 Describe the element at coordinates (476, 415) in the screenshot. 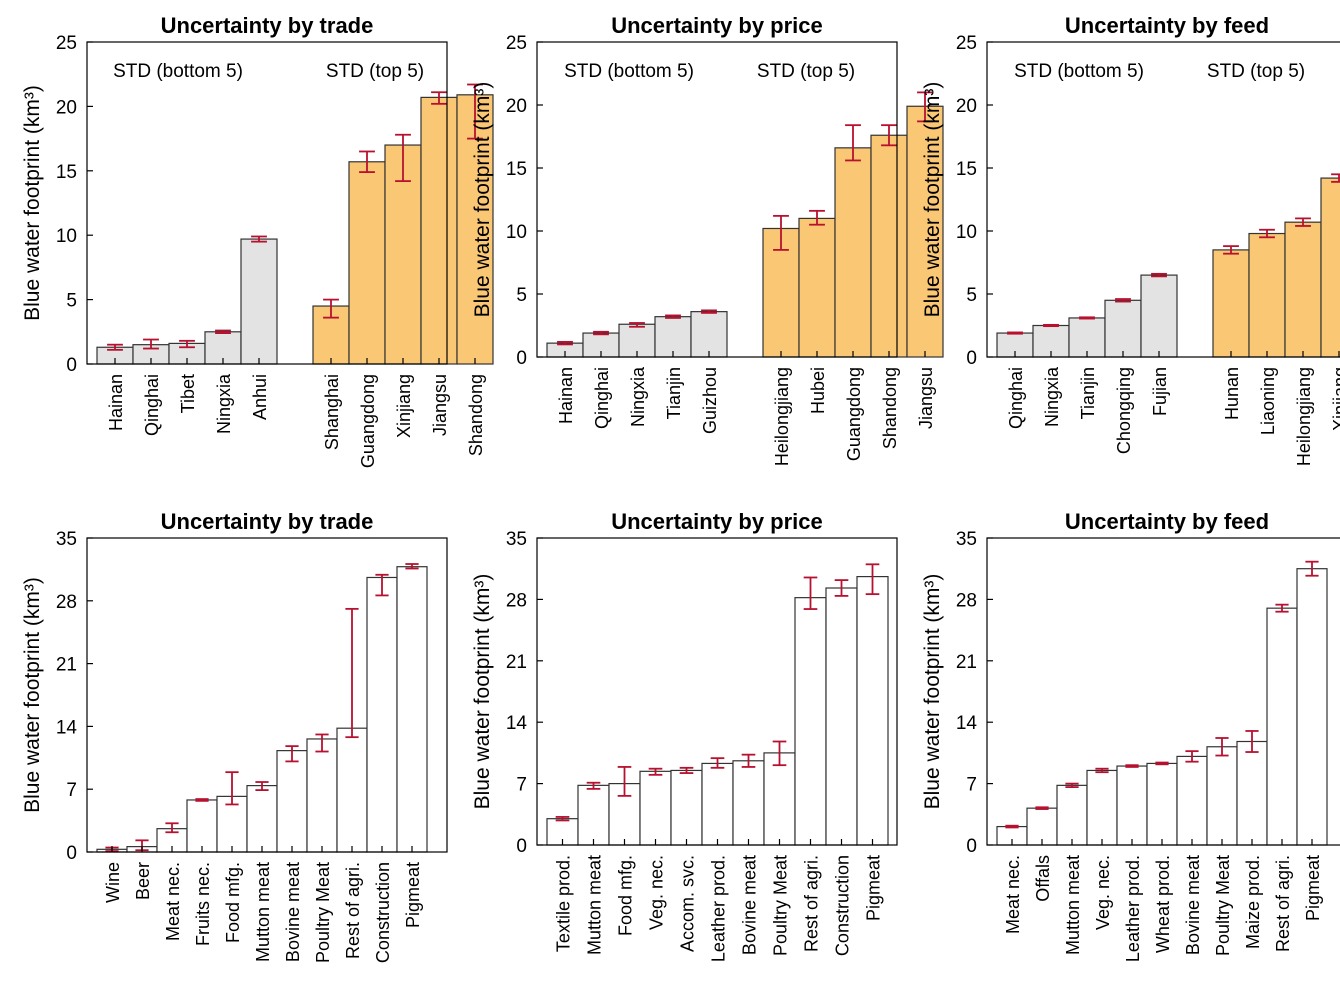

I see `x-tick-label: Shandong` at that location.